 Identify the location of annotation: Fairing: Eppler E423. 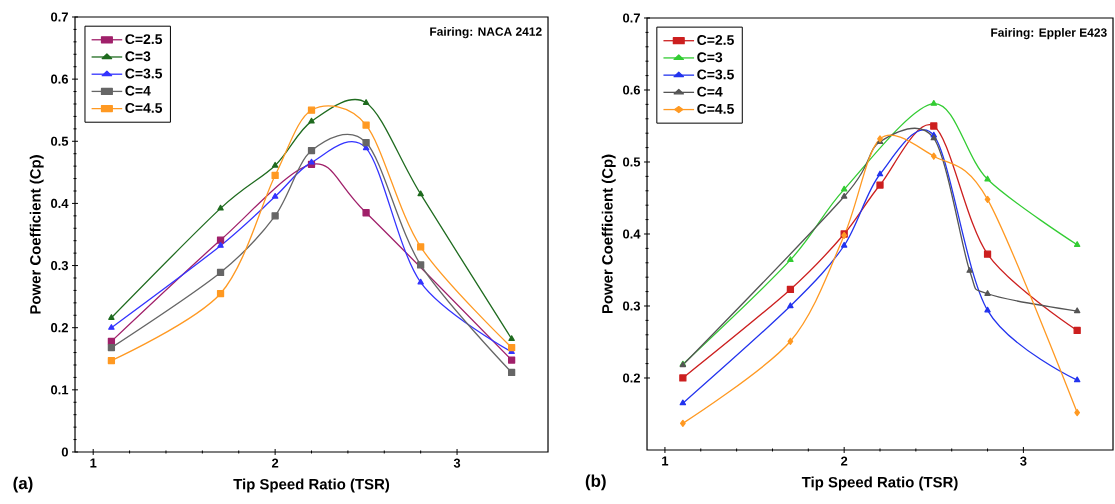
(1049, 34).